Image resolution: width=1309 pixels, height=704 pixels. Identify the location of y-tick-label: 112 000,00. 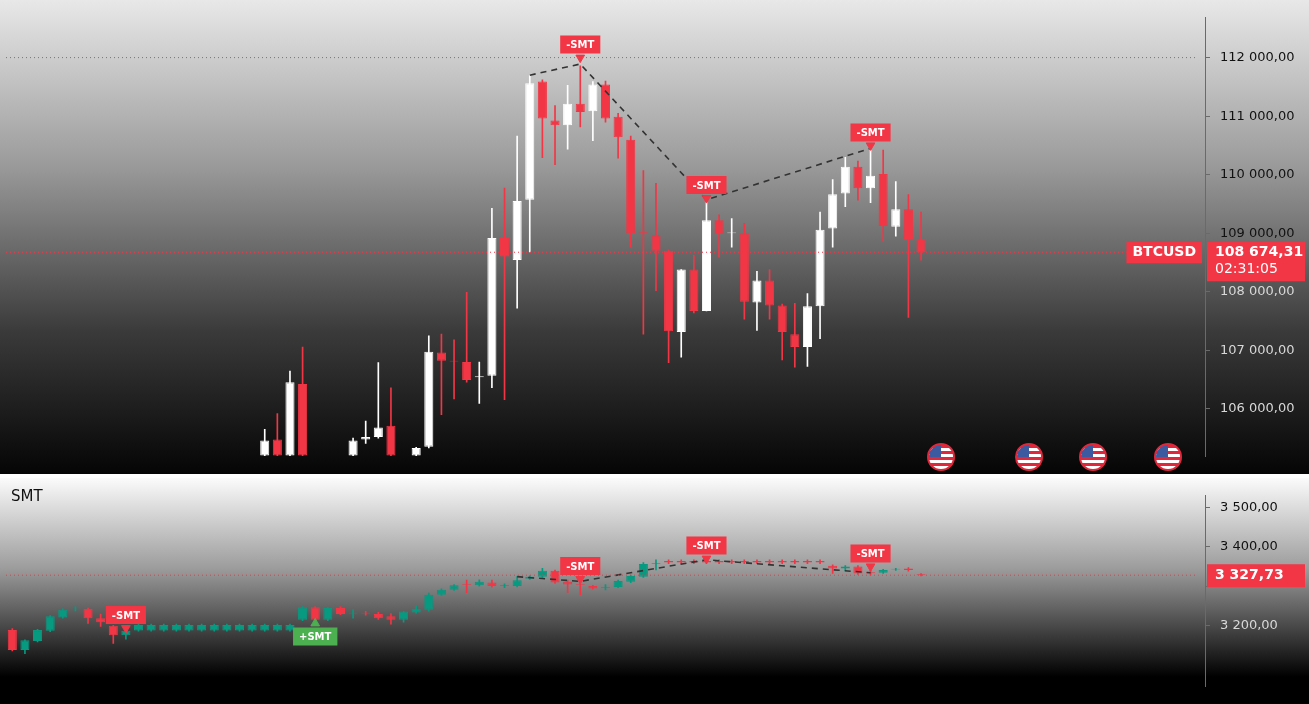
(1257, 56).